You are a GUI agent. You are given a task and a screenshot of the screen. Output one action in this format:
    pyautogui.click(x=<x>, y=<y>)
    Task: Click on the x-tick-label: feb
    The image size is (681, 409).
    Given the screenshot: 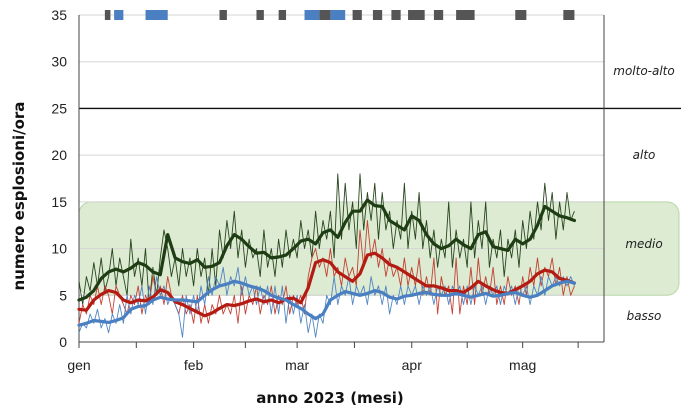 What is the action you would take?
    pyautogui.click(x=194, y=365)
    